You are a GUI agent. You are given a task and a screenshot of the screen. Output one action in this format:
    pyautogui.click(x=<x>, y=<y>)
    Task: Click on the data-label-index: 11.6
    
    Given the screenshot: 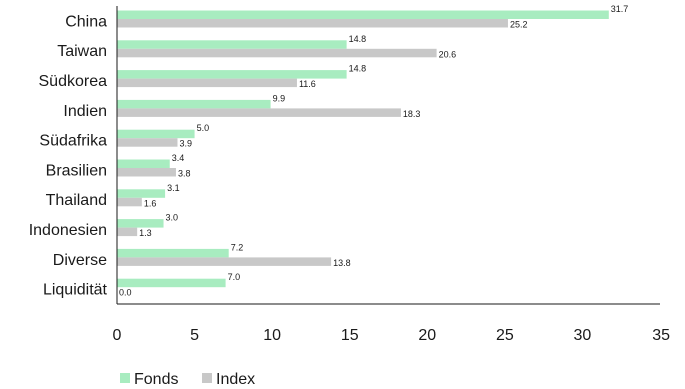 What is the action you would take?
    pyautogui.click(x=307, y=84)
    